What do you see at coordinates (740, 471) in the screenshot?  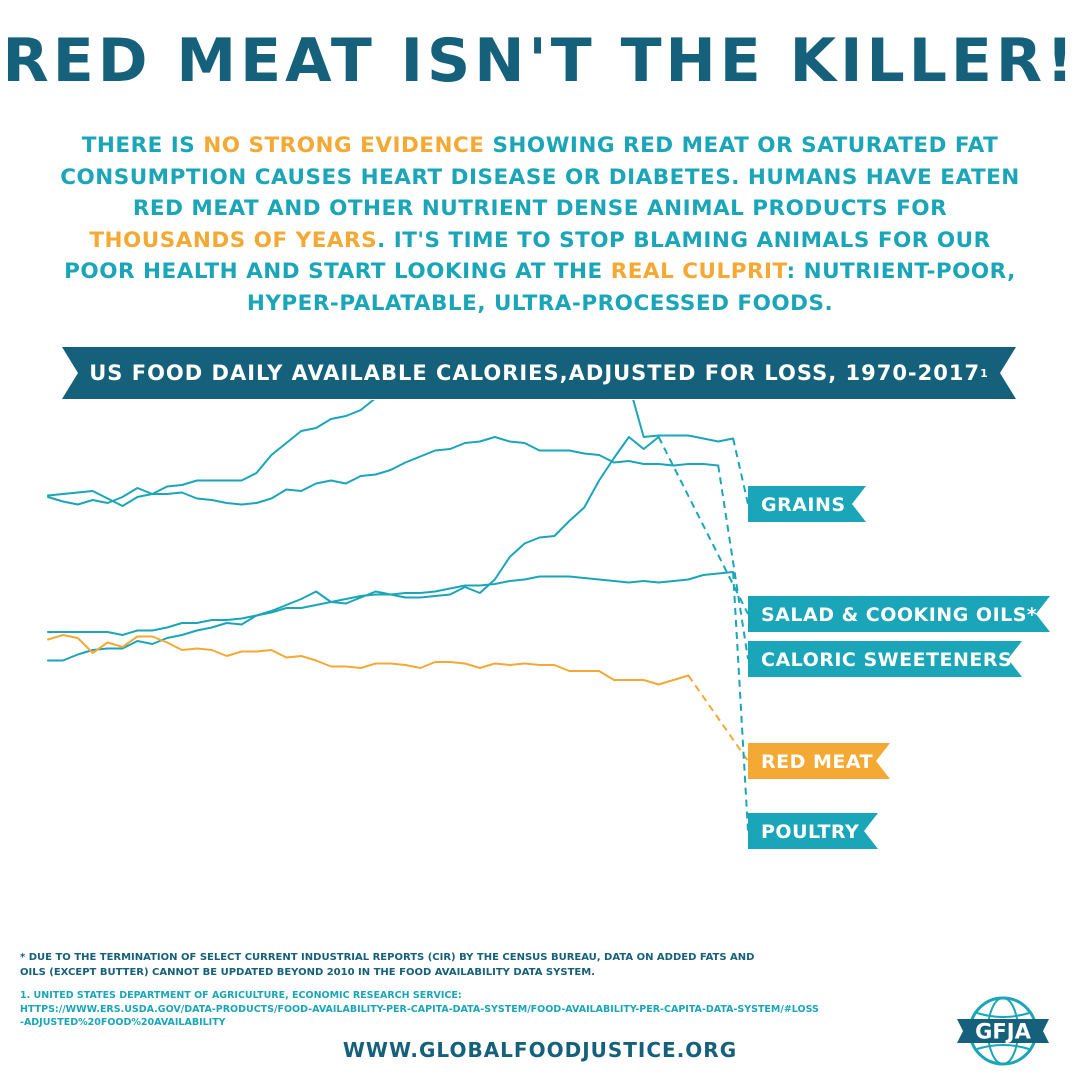 I see `series-extension-grains` at bounding box center [740, 471].